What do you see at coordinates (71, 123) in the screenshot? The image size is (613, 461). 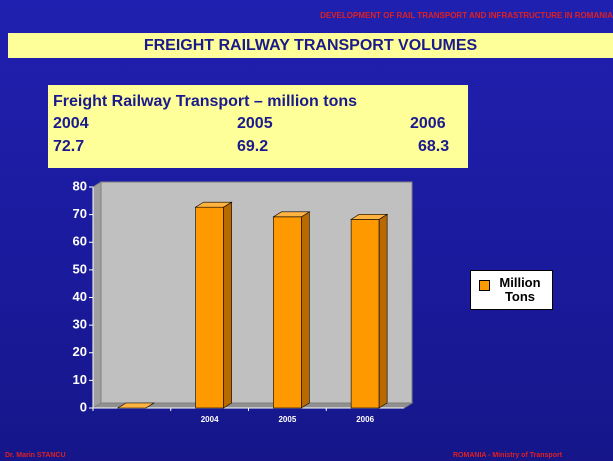 I see `year: 2004` at bounding box center [71, 123].